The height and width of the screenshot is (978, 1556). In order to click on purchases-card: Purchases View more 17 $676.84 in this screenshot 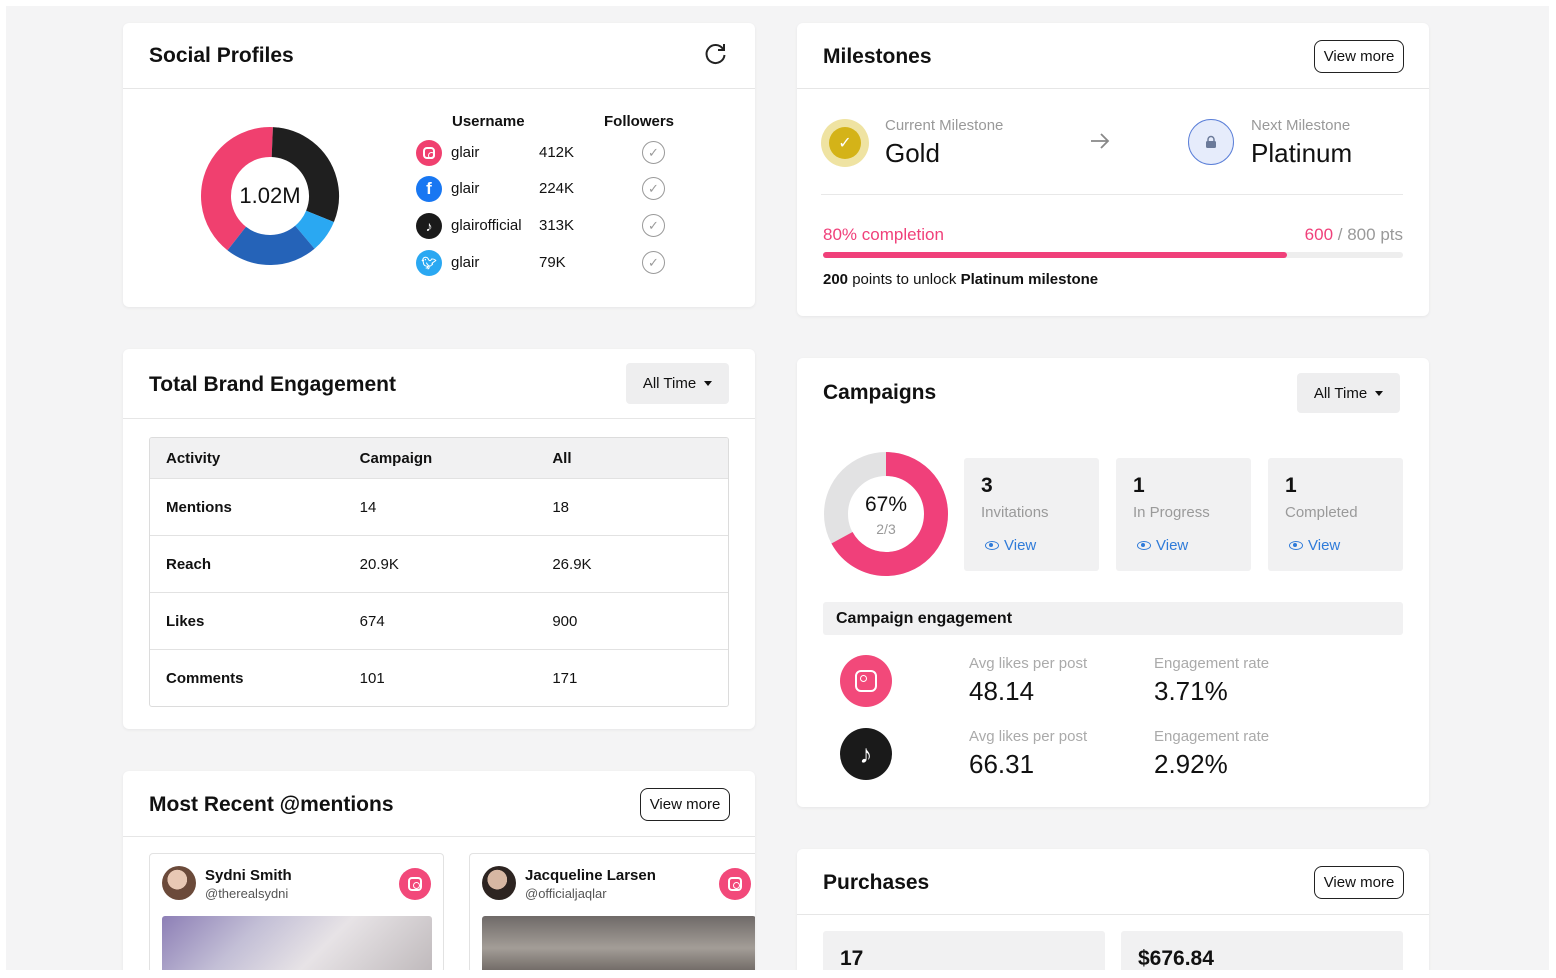, I will do `click(1113, 909)`.